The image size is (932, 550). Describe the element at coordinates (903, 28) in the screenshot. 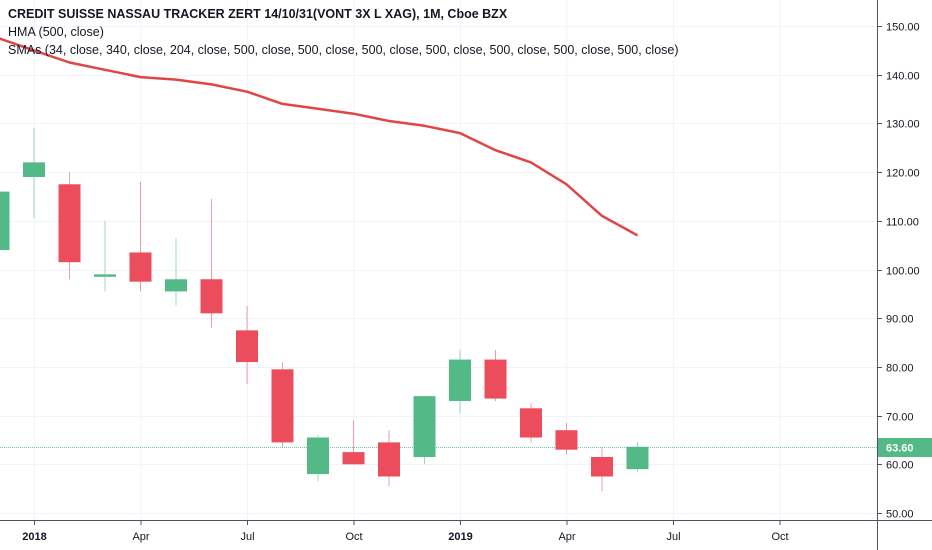

I see `y-tick-label: 150.00` at that location.